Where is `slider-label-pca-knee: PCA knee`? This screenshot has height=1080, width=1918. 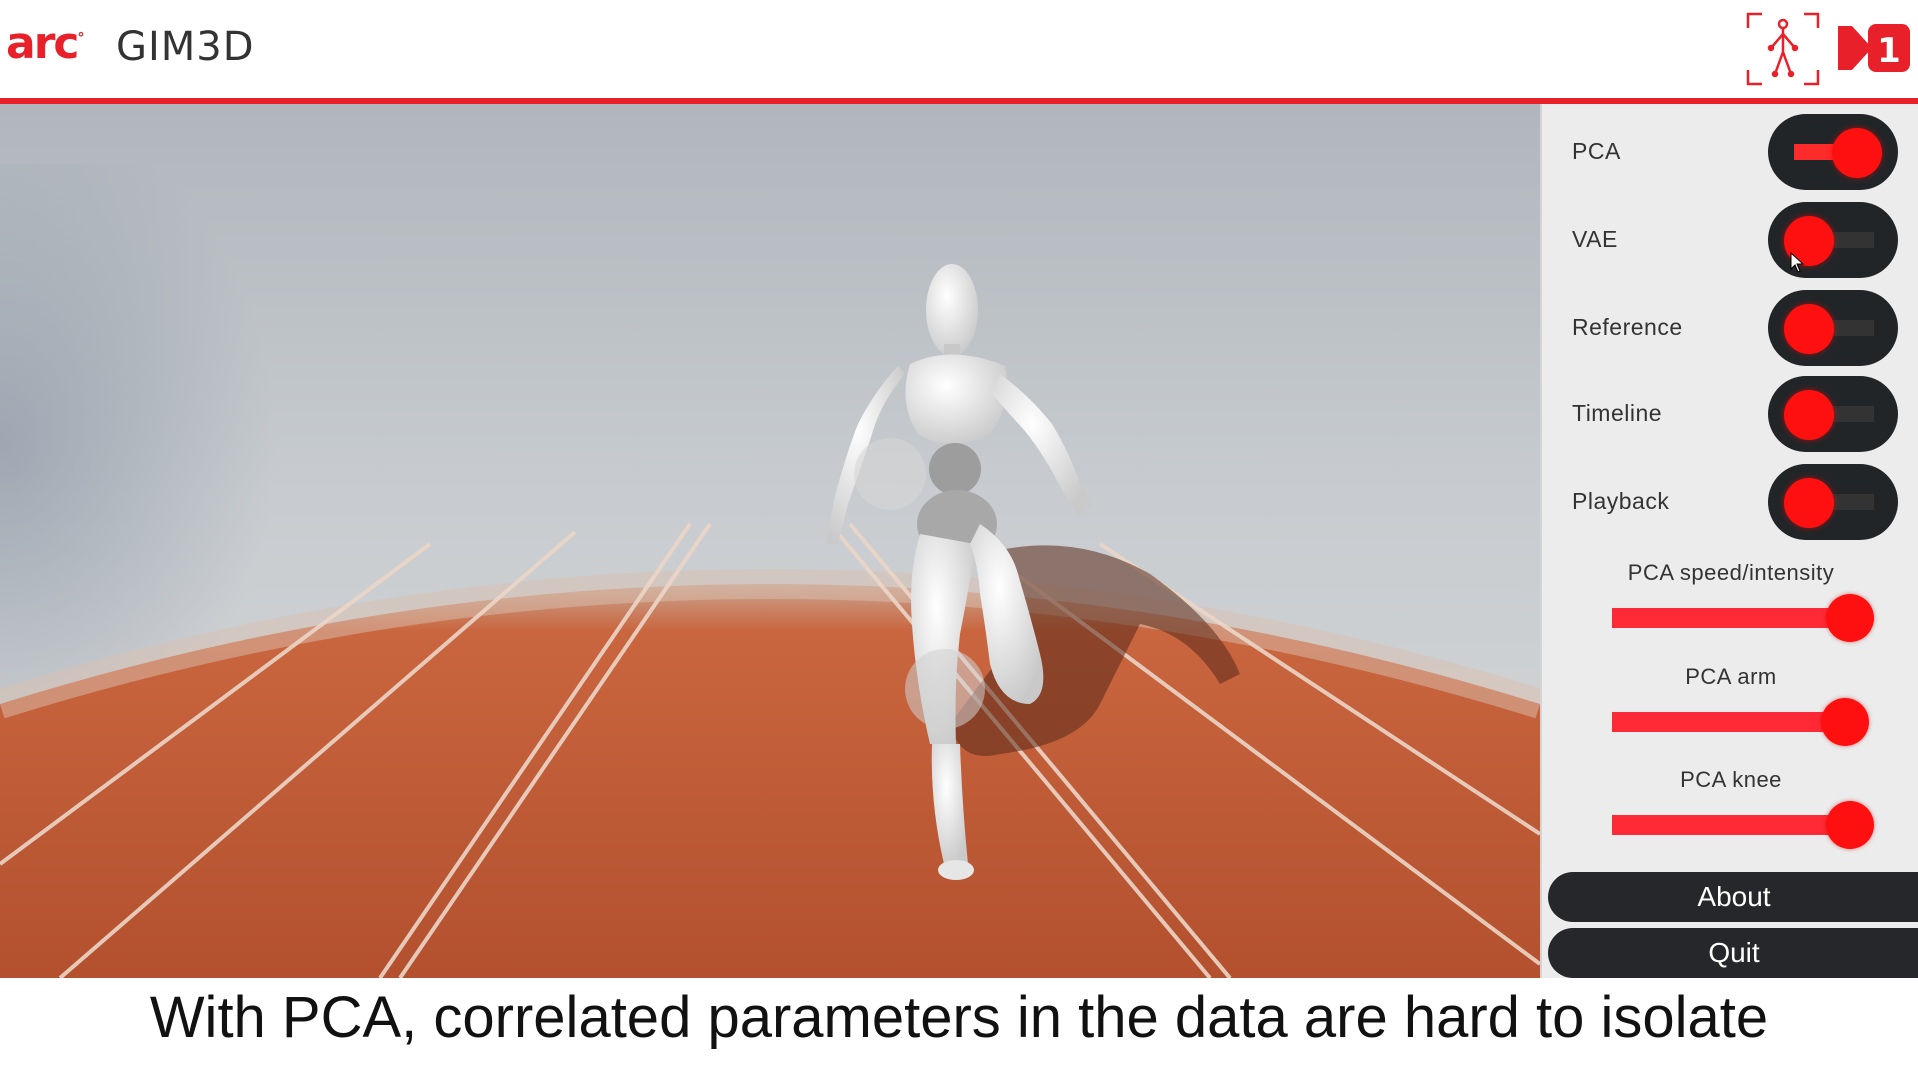
slider-label-pca-knee: PCA knee is located at coordinates (1731, 779).